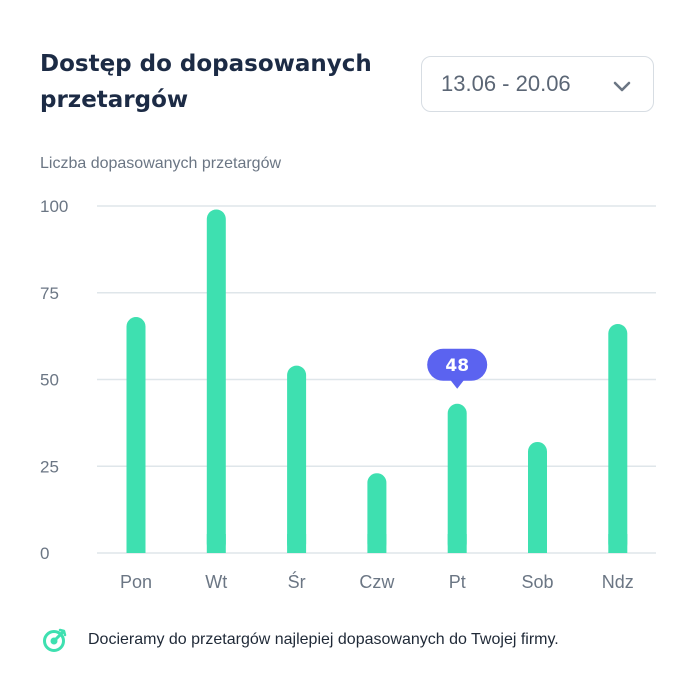 This screenshot has height=700, width=700. I want to click on bar-ndz, so click(618, 438).